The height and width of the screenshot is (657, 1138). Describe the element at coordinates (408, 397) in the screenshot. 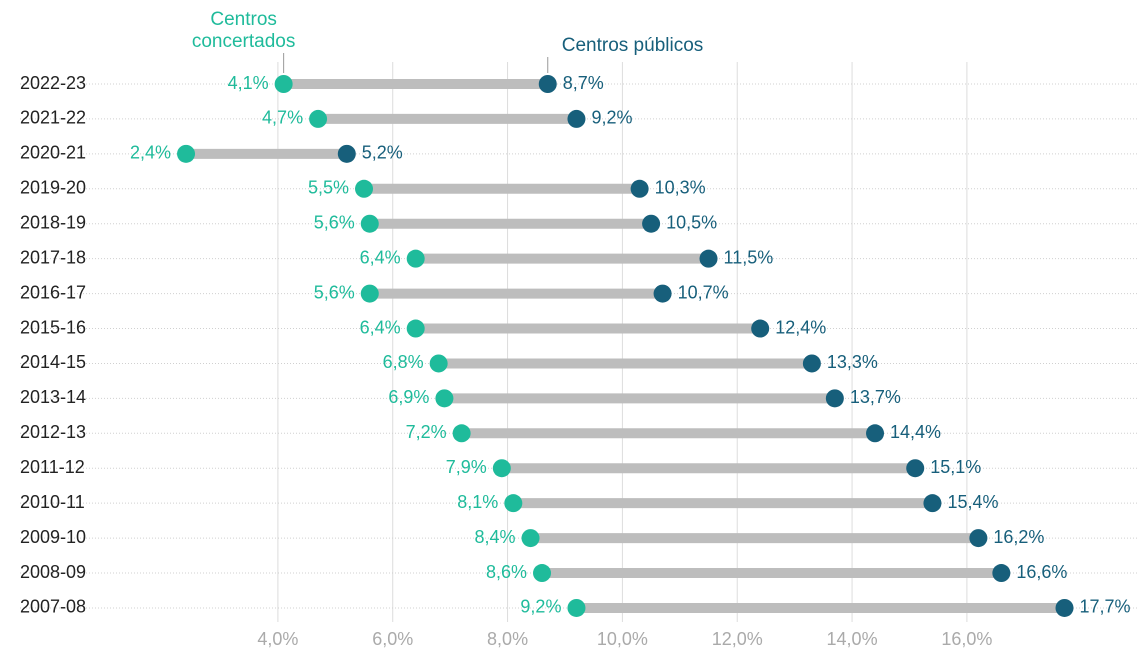

I see `value-label: 6,9%` at that location.